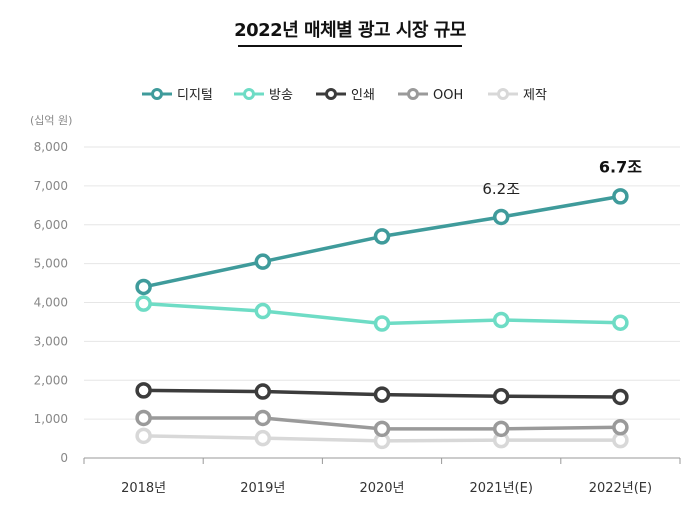  I want to click on legend-item: 인쇄, so click(345, 95).